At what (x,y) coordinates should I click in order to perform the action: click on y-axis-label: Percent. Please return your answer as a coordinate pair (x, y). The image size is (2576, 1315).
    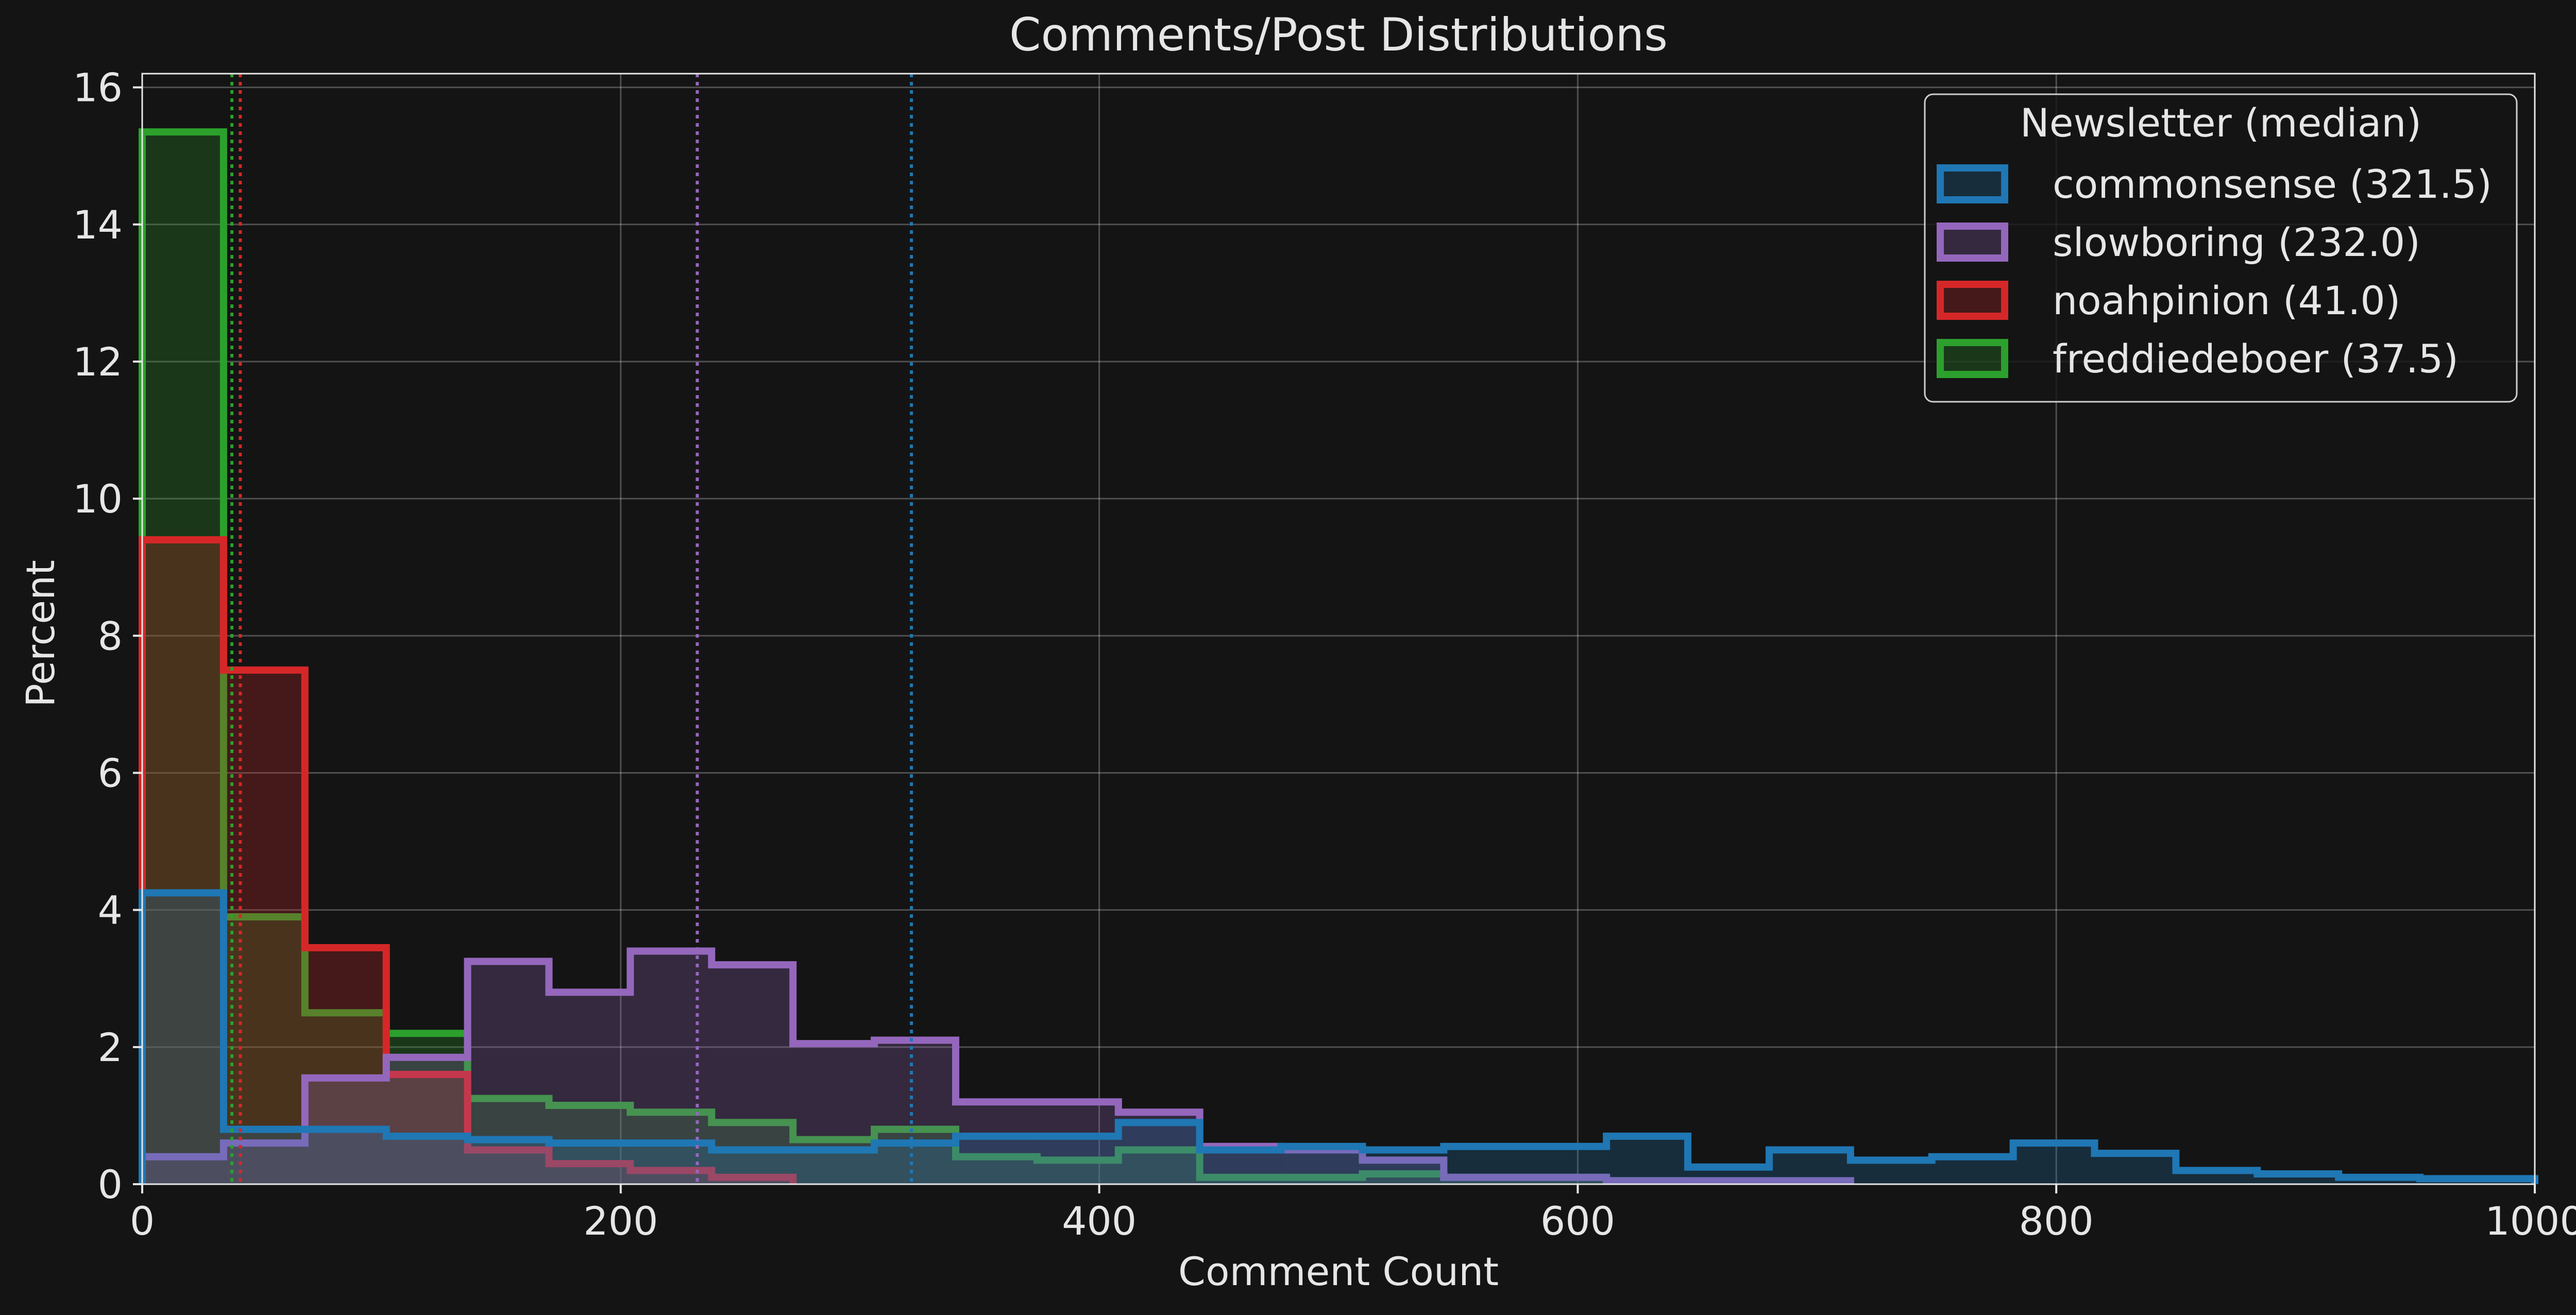
    Looking at the image, I should click on (40, 633).